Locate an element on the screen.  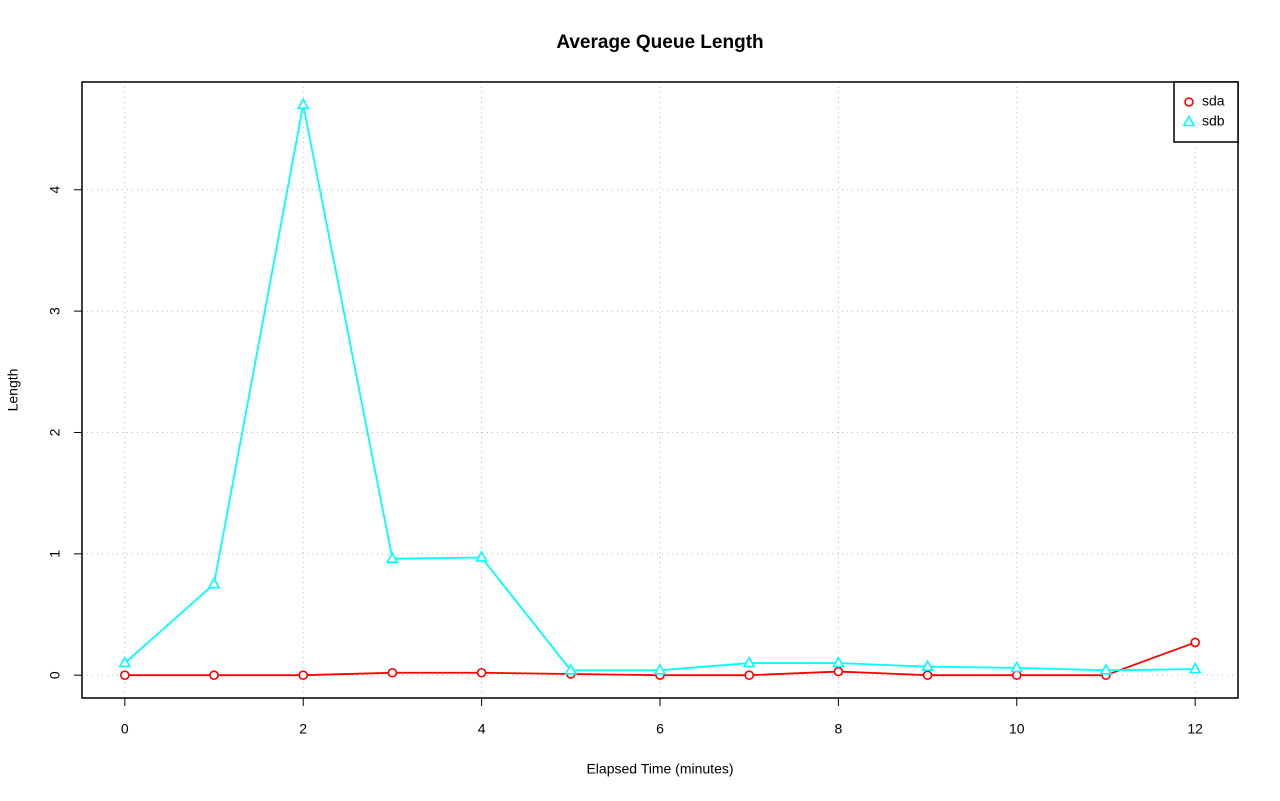
x-tick-label: 10 is located at coordinates (1017, 729).